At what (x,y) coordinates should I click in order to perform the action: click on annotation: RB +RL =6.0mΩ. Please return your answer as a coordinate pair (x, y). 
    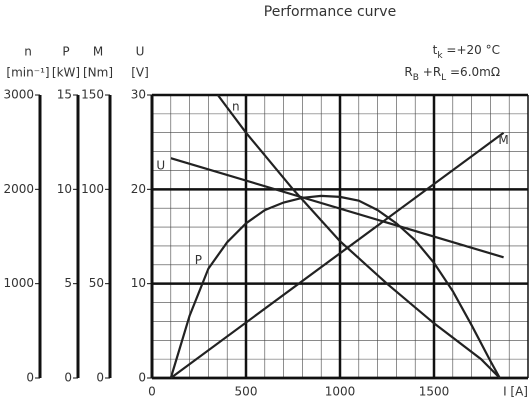
    Looking at the image, I should click on (452, 74).